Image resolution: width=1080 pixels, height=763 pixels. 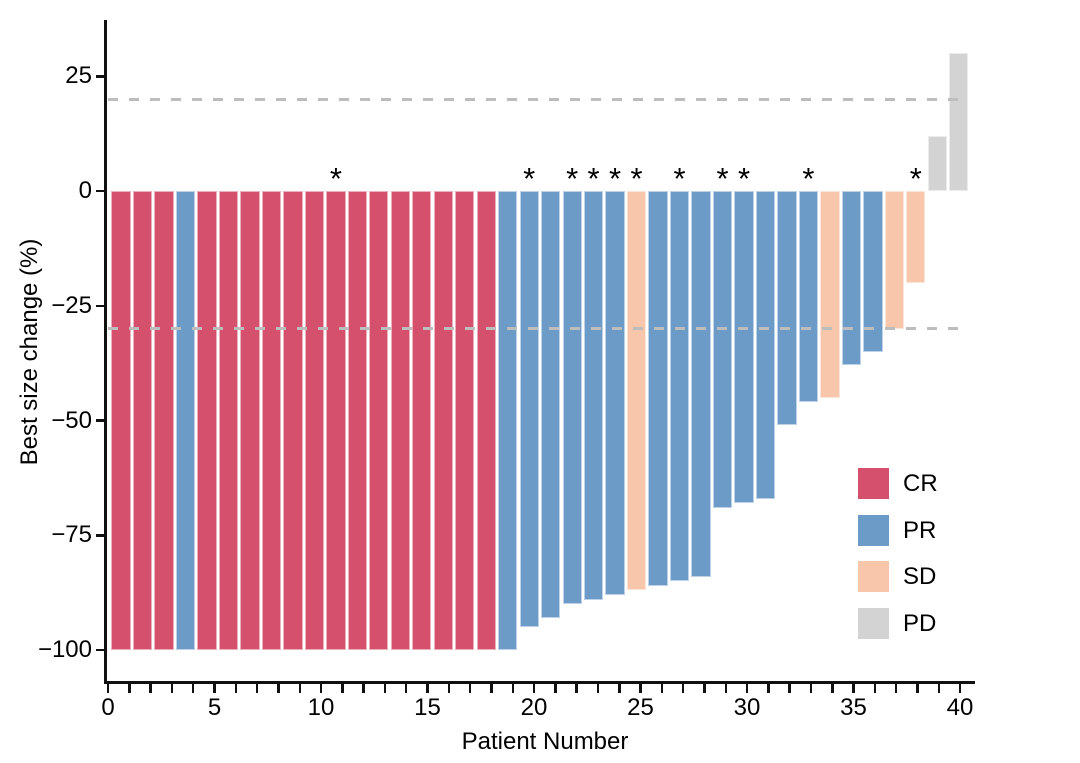 I want to click on y-tick--100, so click(x=100, y=650).